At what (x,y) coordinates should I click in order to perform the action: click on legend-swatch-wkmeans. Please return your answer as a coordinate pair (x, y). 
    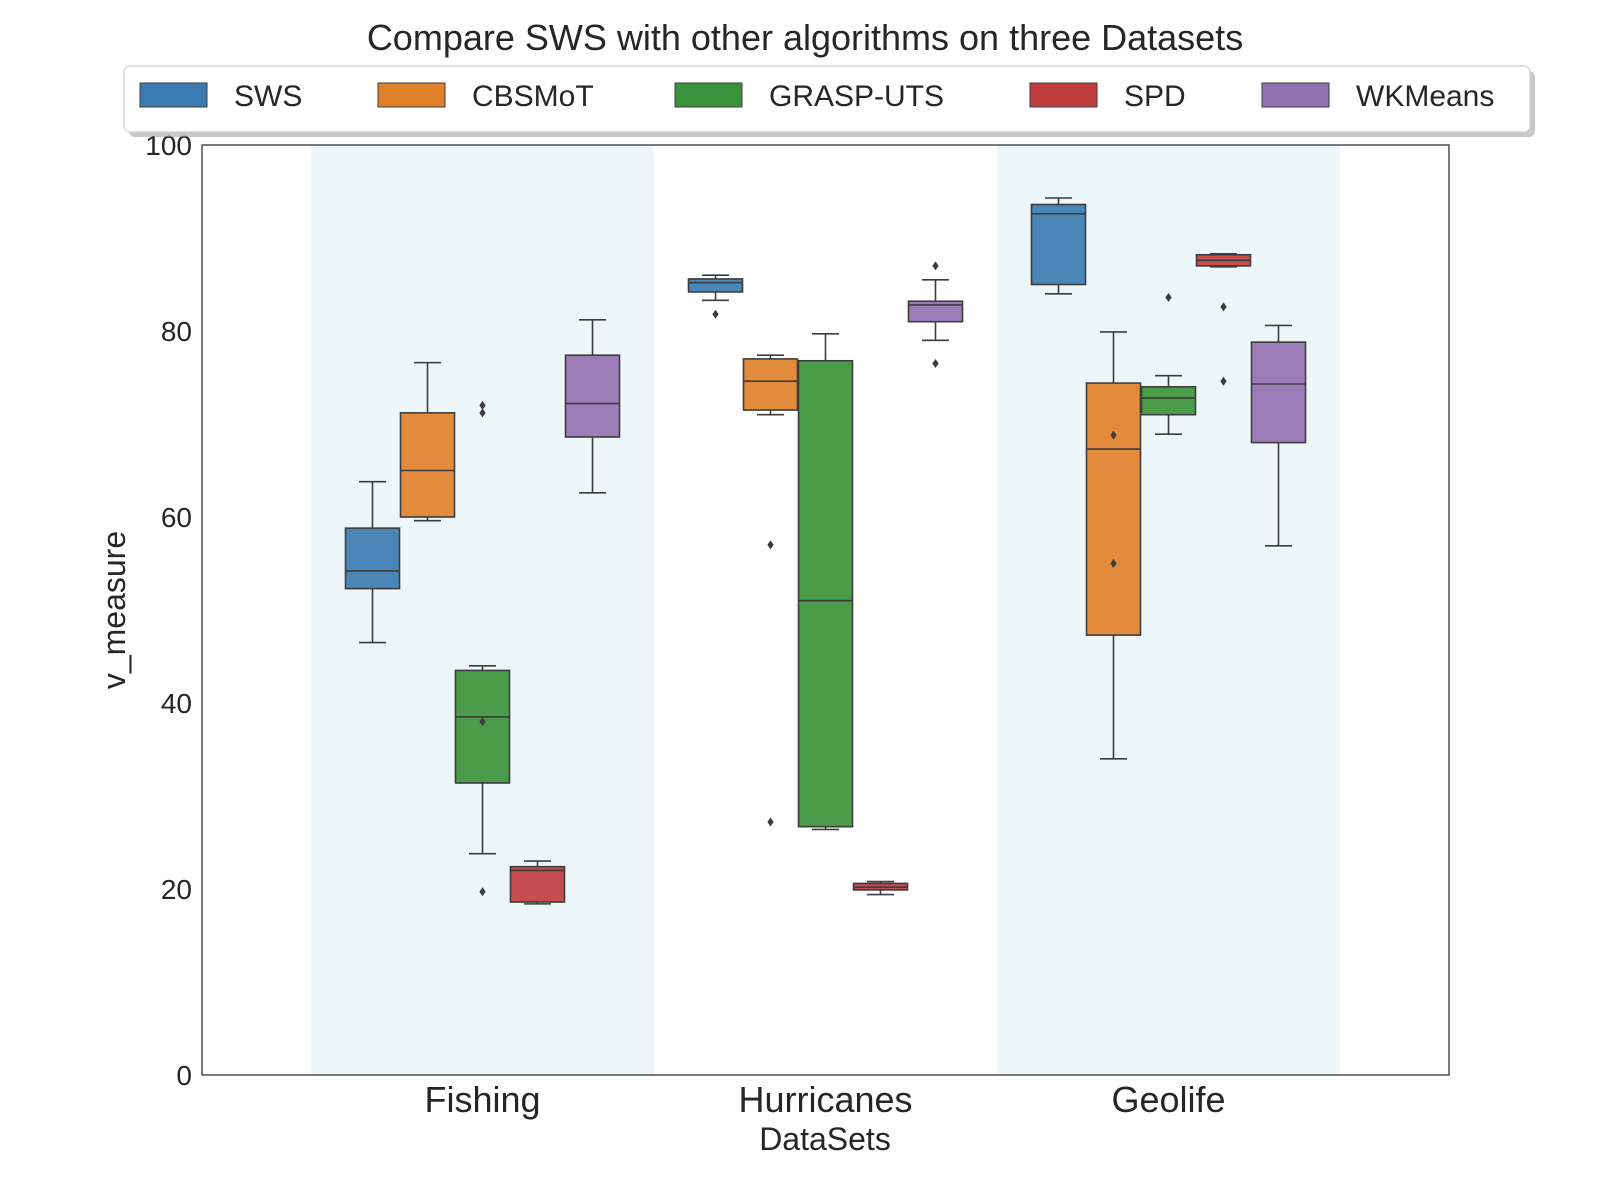
    Looking at the image, I should click on (1295, 95).